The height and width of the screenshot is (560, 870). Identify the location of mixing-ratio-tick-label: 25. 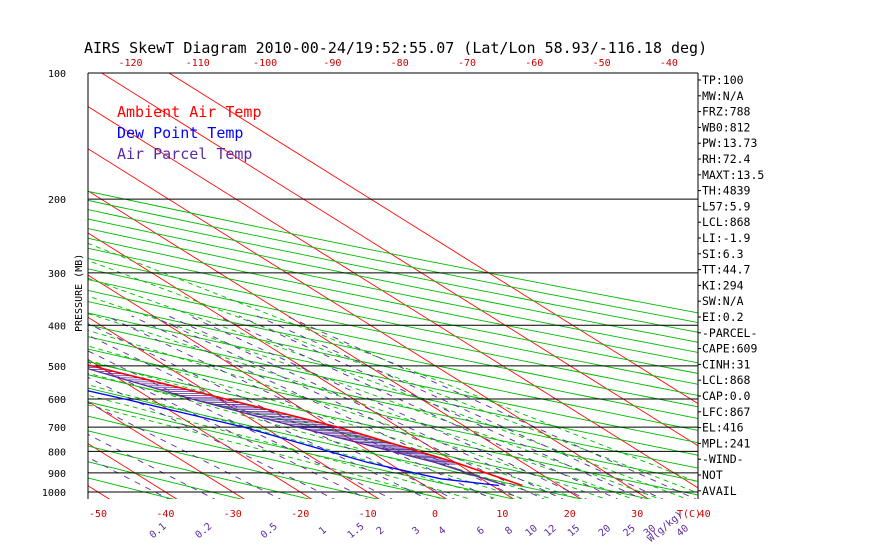
(629, 531).